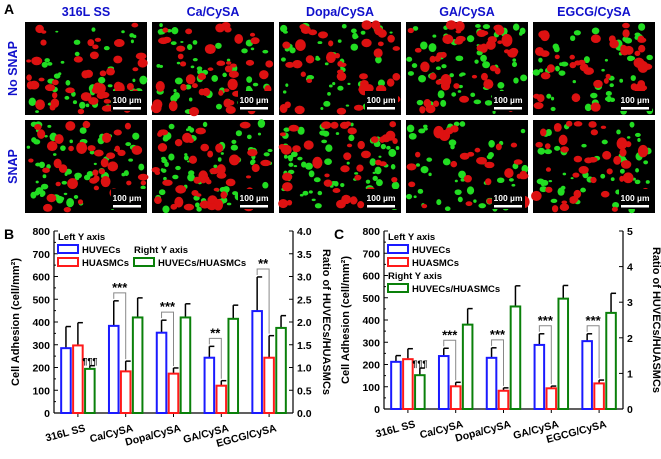 The width and height of the screenshot is (661, 459). What do you see at coordinates (41, 346) in the screenshot?
I see `y-tick-label: 300` at bounding box center [41, 346].